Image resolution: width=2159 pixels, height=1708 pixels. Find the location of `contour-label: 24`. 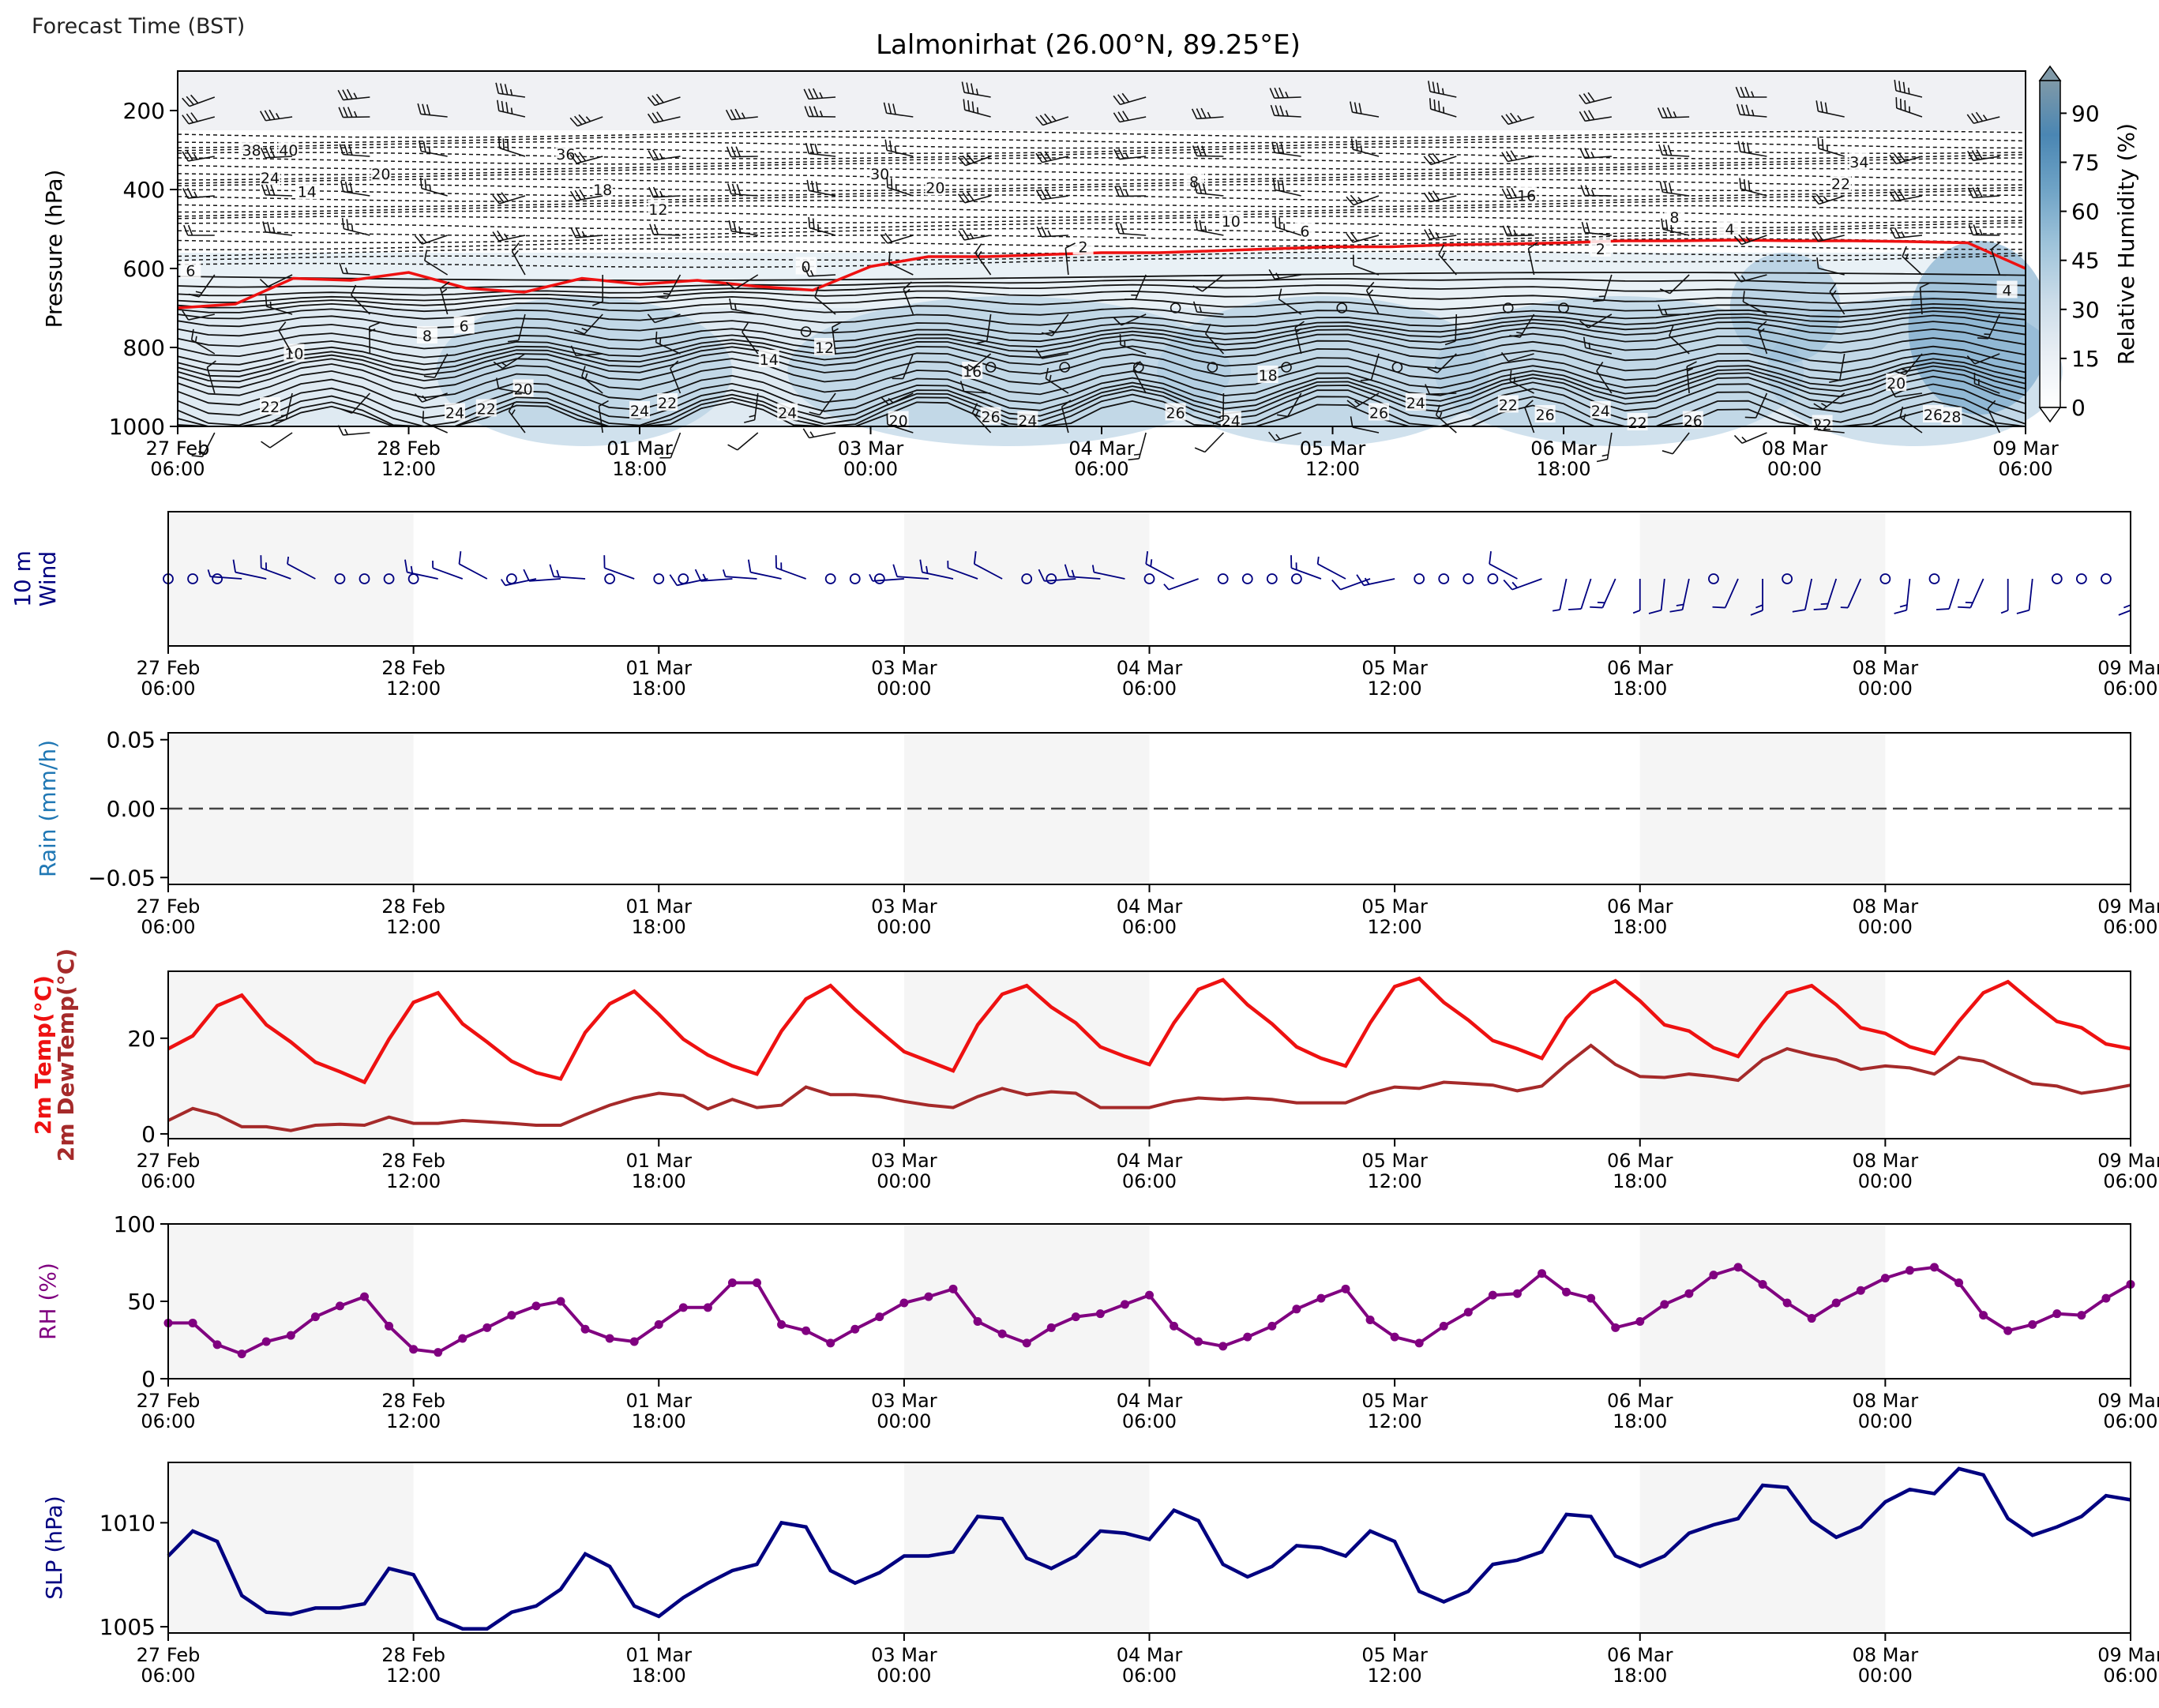

contour-label: 24 is located at coordinates (455, 413).